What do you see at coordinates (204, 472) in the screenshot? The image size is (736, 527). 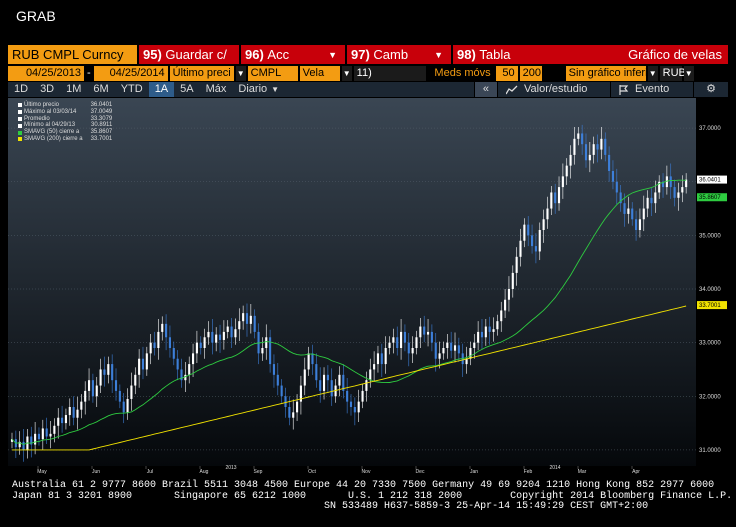 I see `x-tick-label: Aug` at bounding box center [204, 472].